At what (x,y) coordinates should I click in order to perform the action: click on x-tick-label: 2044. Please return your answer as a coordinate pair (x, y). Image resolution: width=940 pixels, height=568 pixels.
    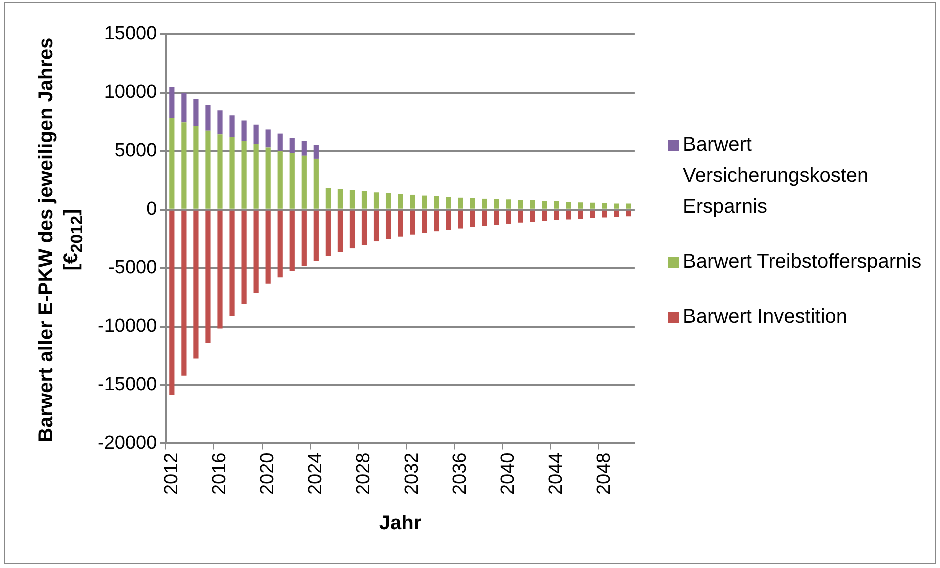
    Looking at the image, I should click on (557, 474).